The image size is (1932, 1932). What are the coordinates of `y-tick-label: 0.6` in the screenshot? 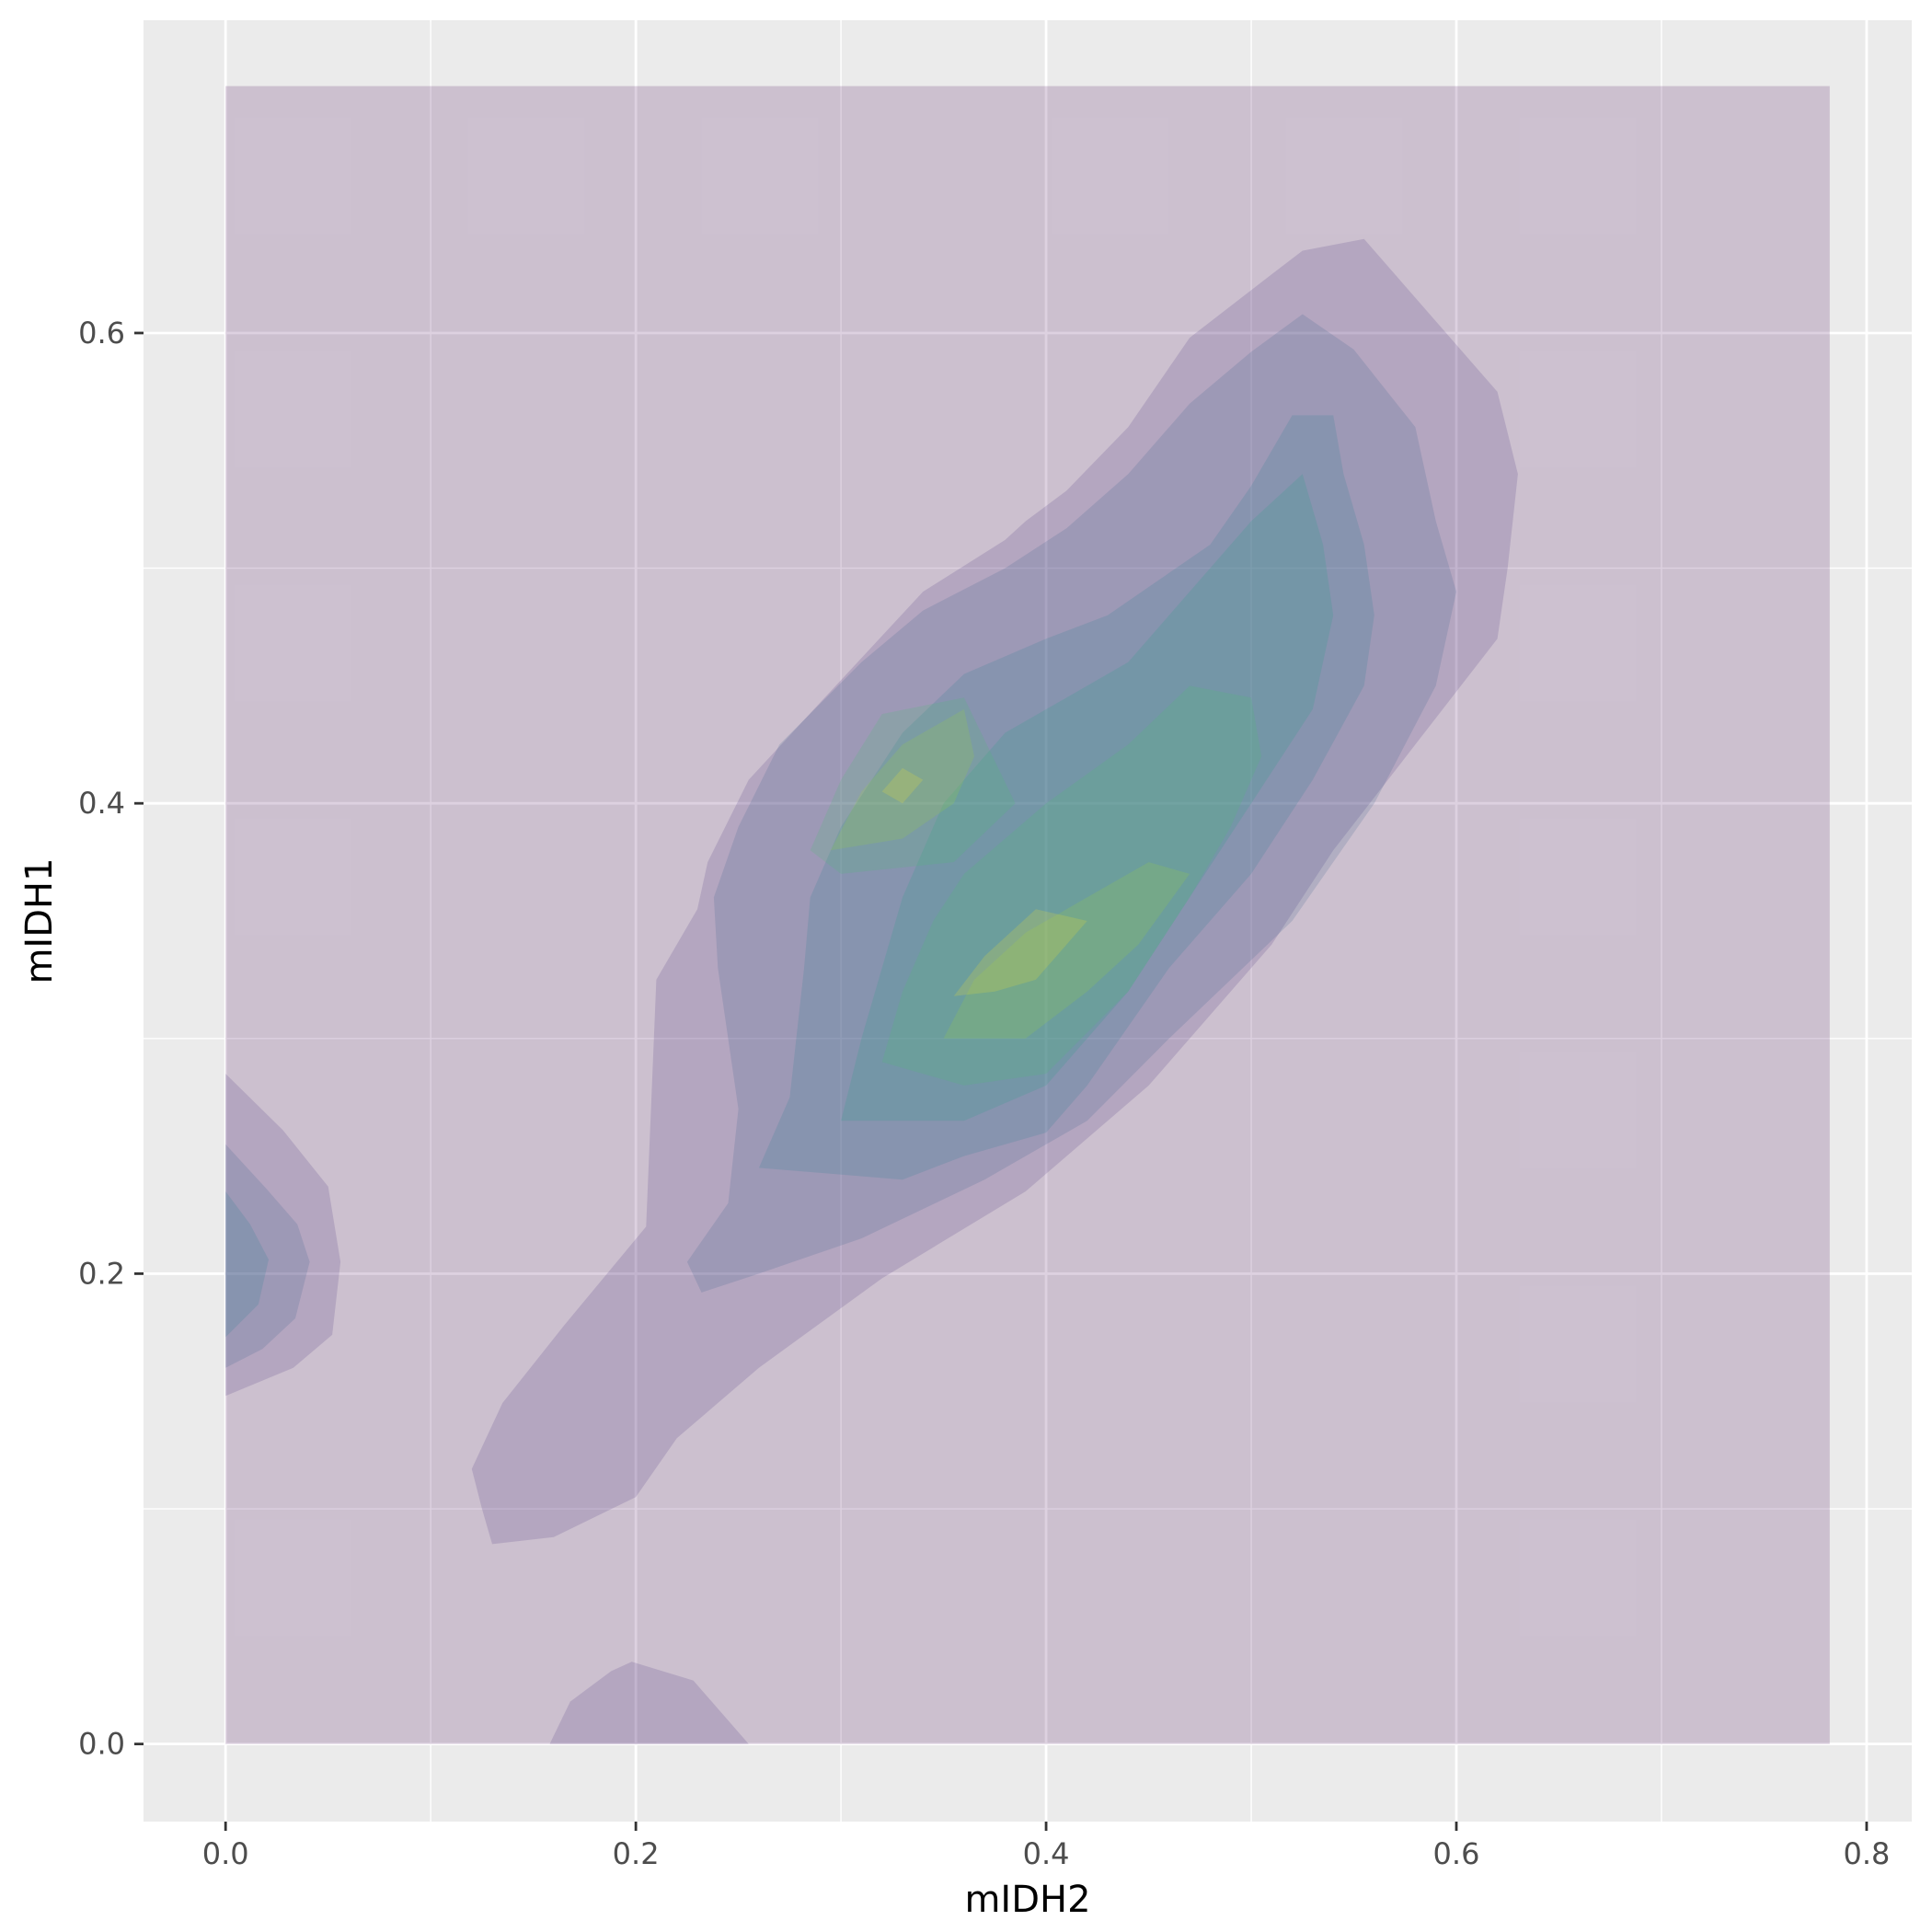 It's located at (101, 333).